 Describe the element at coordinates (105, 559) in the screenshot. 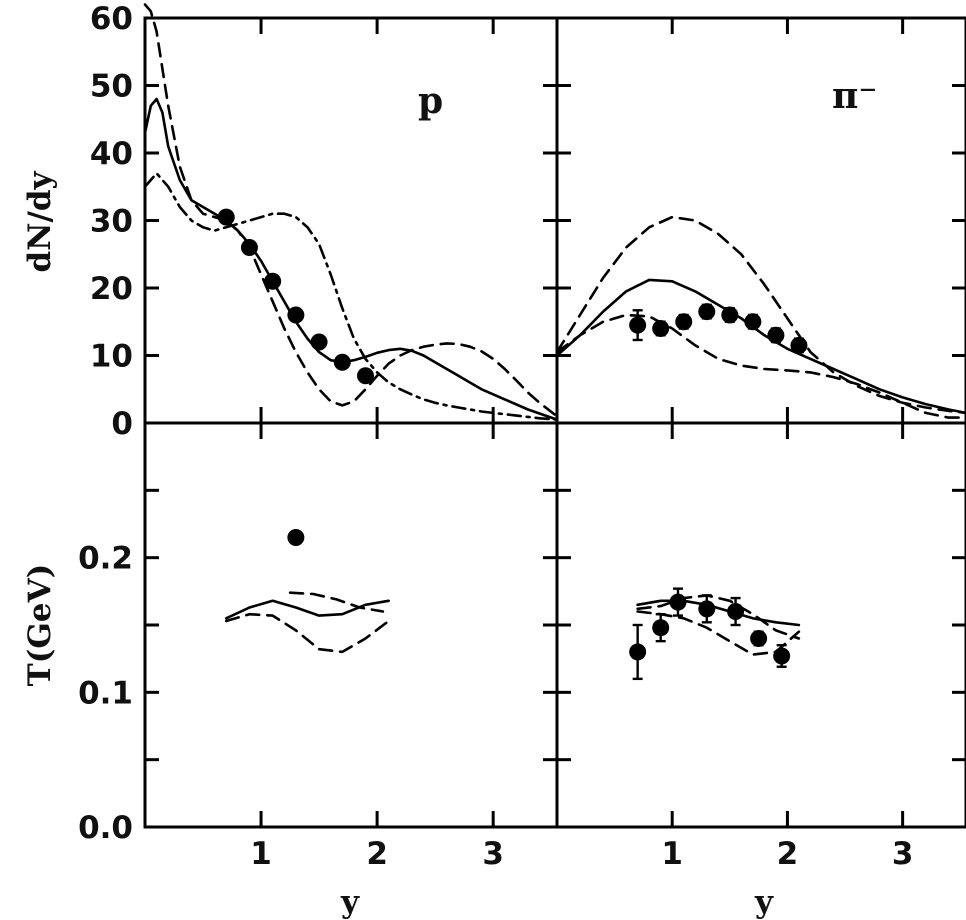

I see `y-tick-label: 0.2` at that location.